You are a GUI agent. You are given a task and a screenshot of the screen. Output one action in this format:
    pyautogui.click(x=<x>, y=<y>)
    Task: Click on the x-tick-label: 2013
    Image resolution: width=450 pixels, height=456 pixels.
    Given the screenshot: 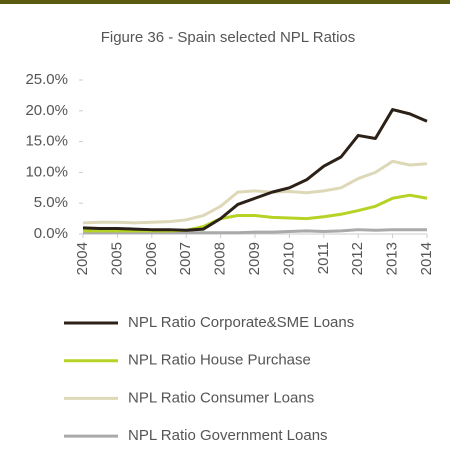 What is the action you would take?
    pyautogui.click(x=392, y=258)
    